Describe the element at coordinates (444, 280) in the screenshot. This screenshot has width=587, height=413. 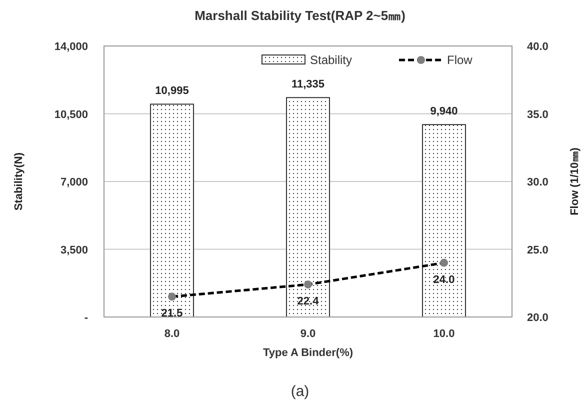
I see `data-label: 24.0` at that location.